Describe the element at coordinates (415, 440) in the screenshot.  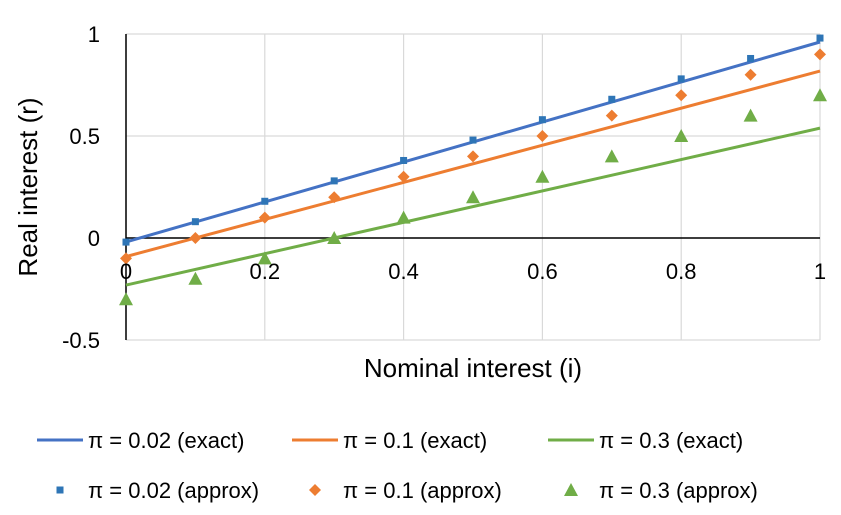
I see `legend-label: π = 0.1 (exact)` at that location.